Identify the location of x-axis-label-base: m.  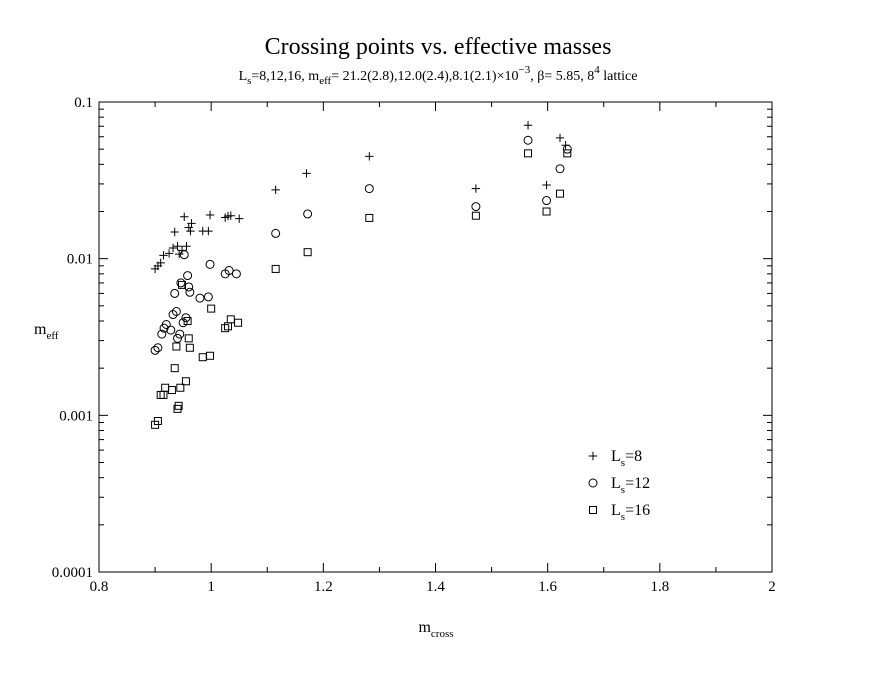
(424, 627).